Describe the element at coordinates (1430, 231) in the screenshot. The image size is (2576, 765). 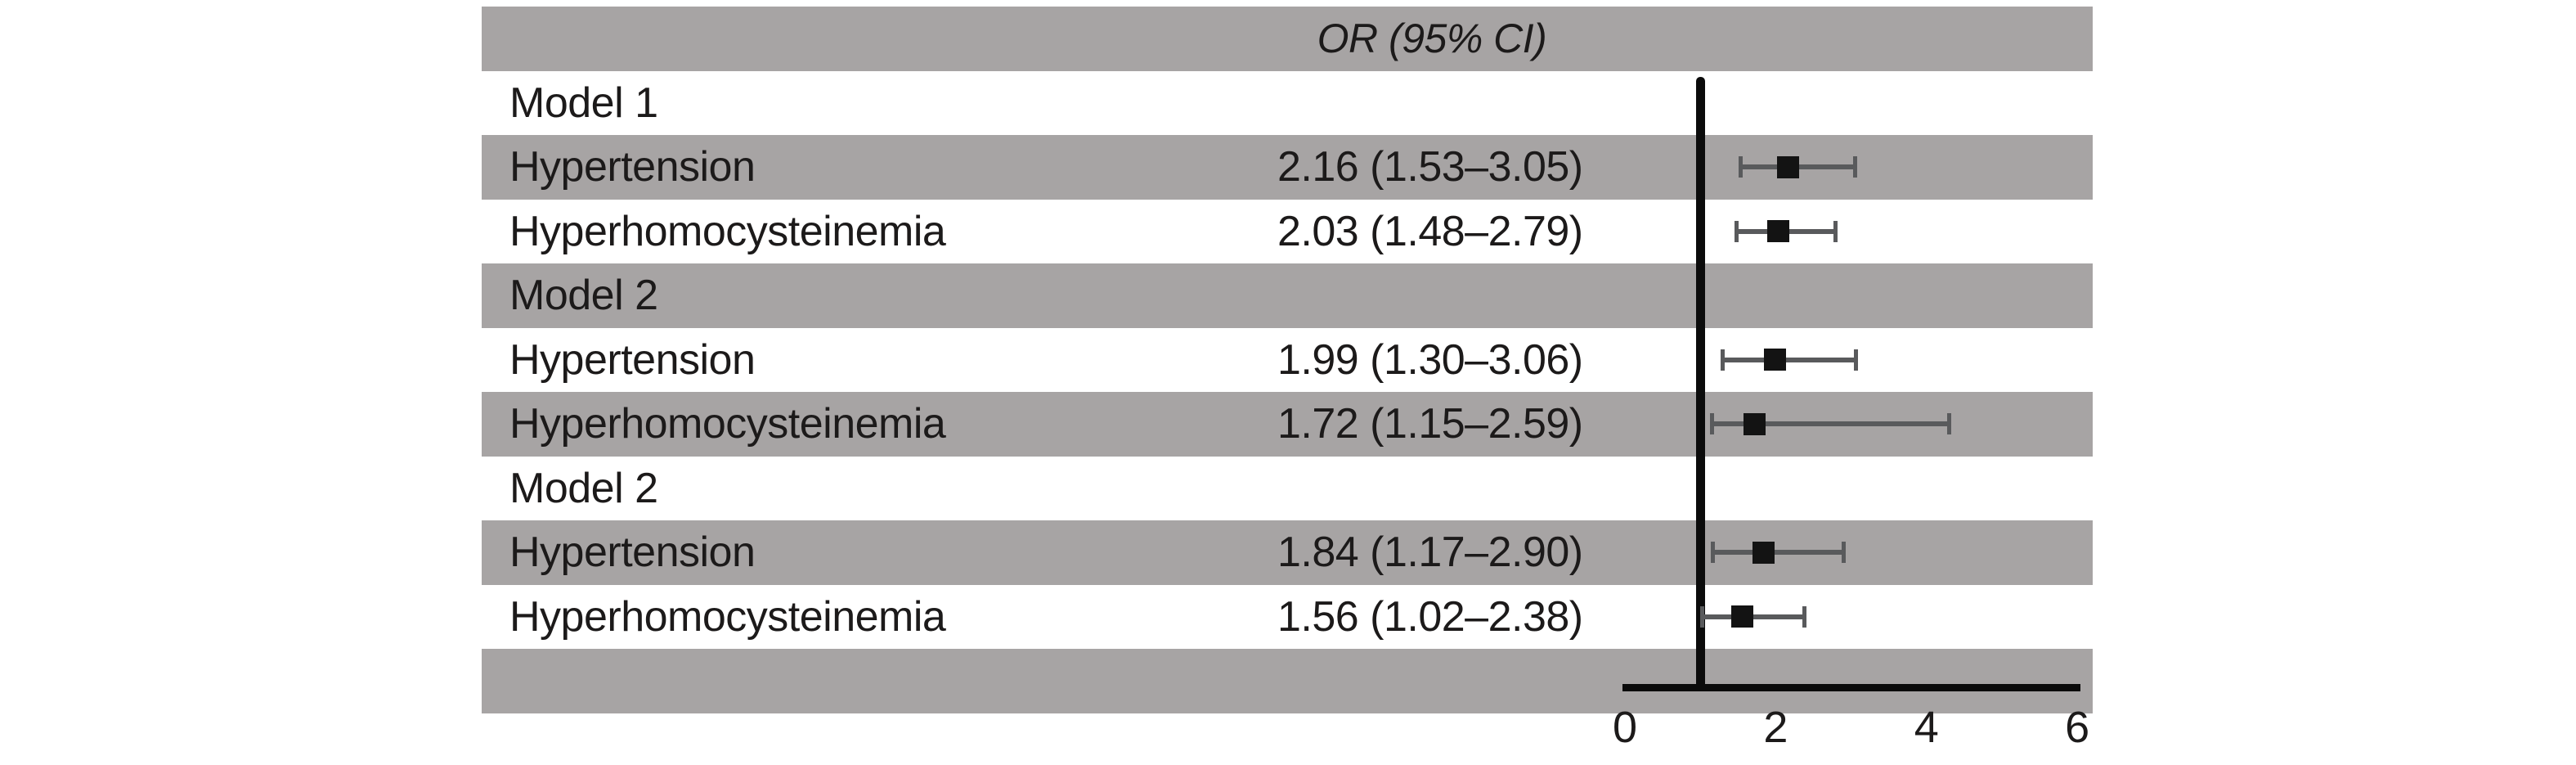
I see `row-ci-value: 2.03 (1.48–2.79)` at that location.